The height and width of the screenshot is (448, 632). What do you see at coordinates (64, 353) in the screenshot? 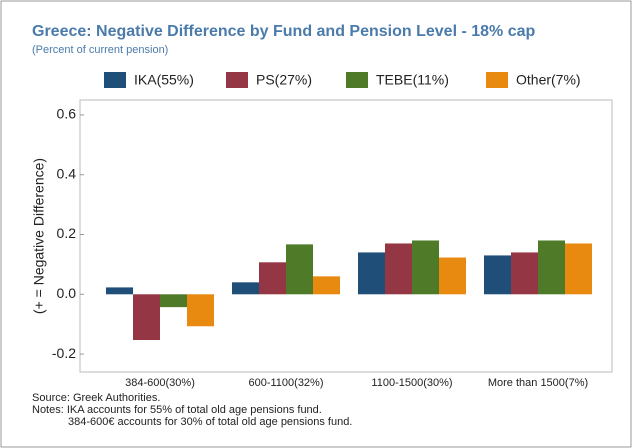
I see `y-tick-label: -0.2` at bounding box center [64, 353].